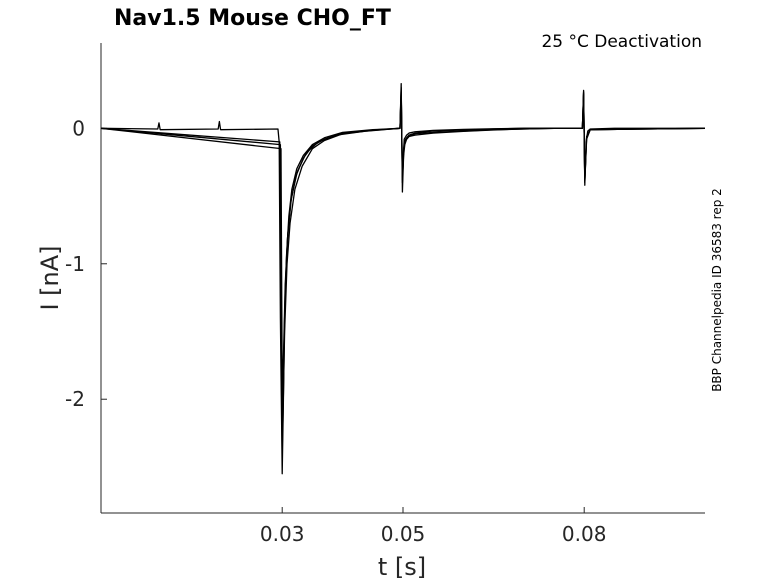  I want to click on source-annotation: BBP Channelpedia ID 36583 rep 2, so click(717, 290).